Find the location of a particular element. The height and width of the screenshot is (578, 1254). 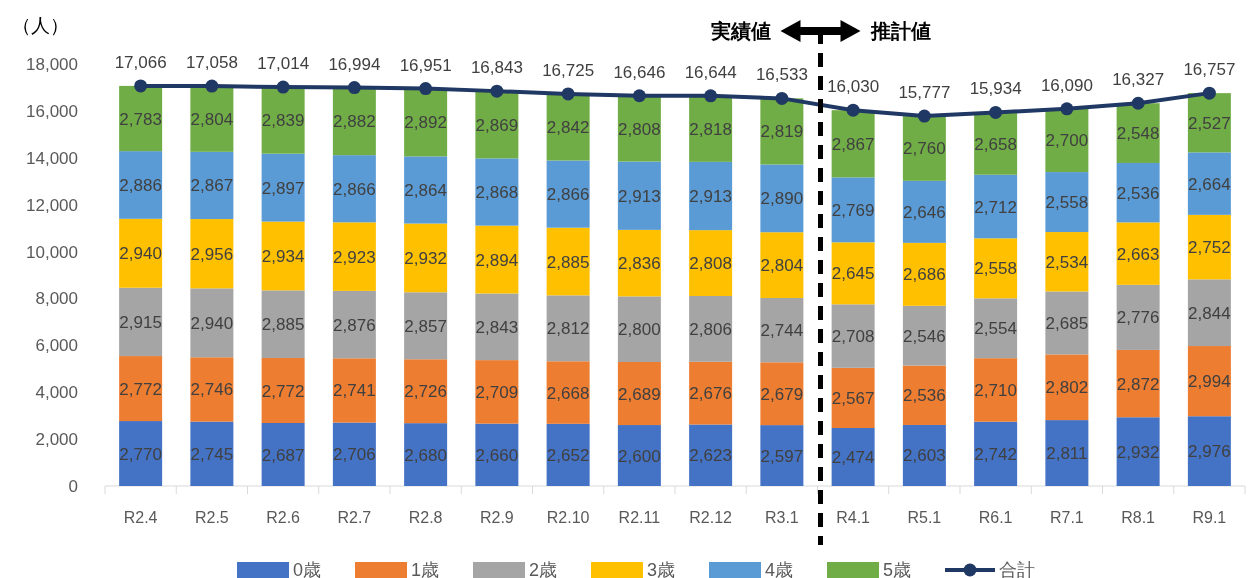

data-label: 2,706 is located at coordinates (354, 455).